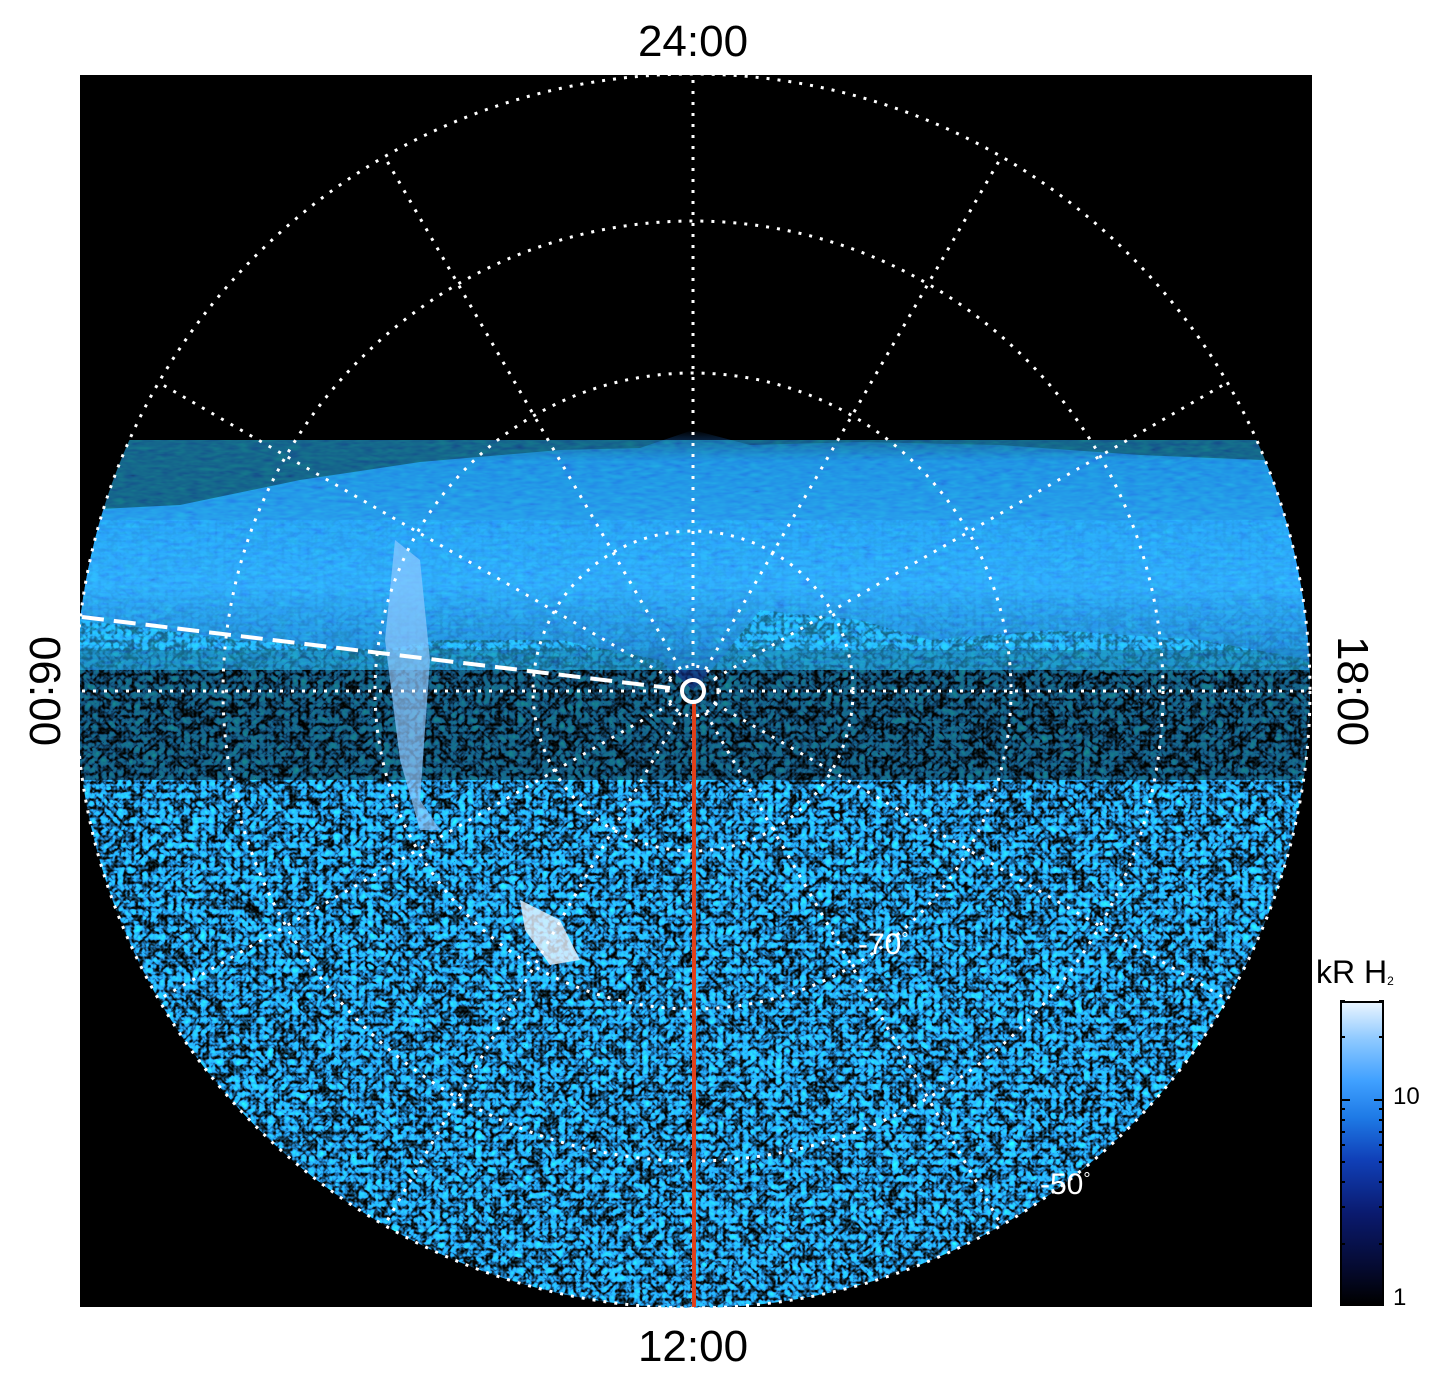 The height and width of the screenshot is (1384, 1447). I want to click on colorbar-tick-label-10: 10, so click(1406, 1096).